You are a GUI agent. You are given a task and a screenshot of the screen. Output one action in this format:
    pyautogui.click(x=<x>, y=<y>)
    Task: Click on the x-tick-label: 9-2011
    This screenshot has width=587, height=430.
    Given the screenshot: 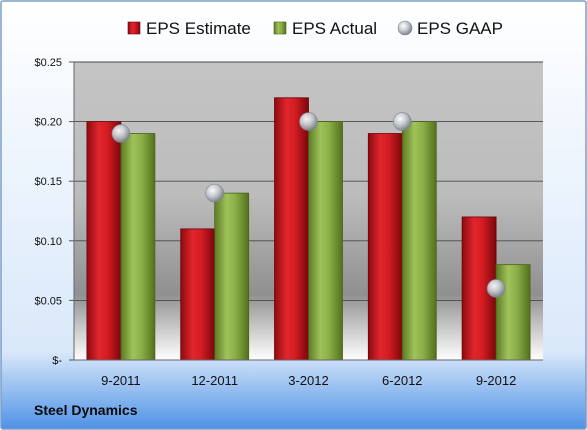 What is the action you would take?
    pyautogui.click(x=121, y=380)
    